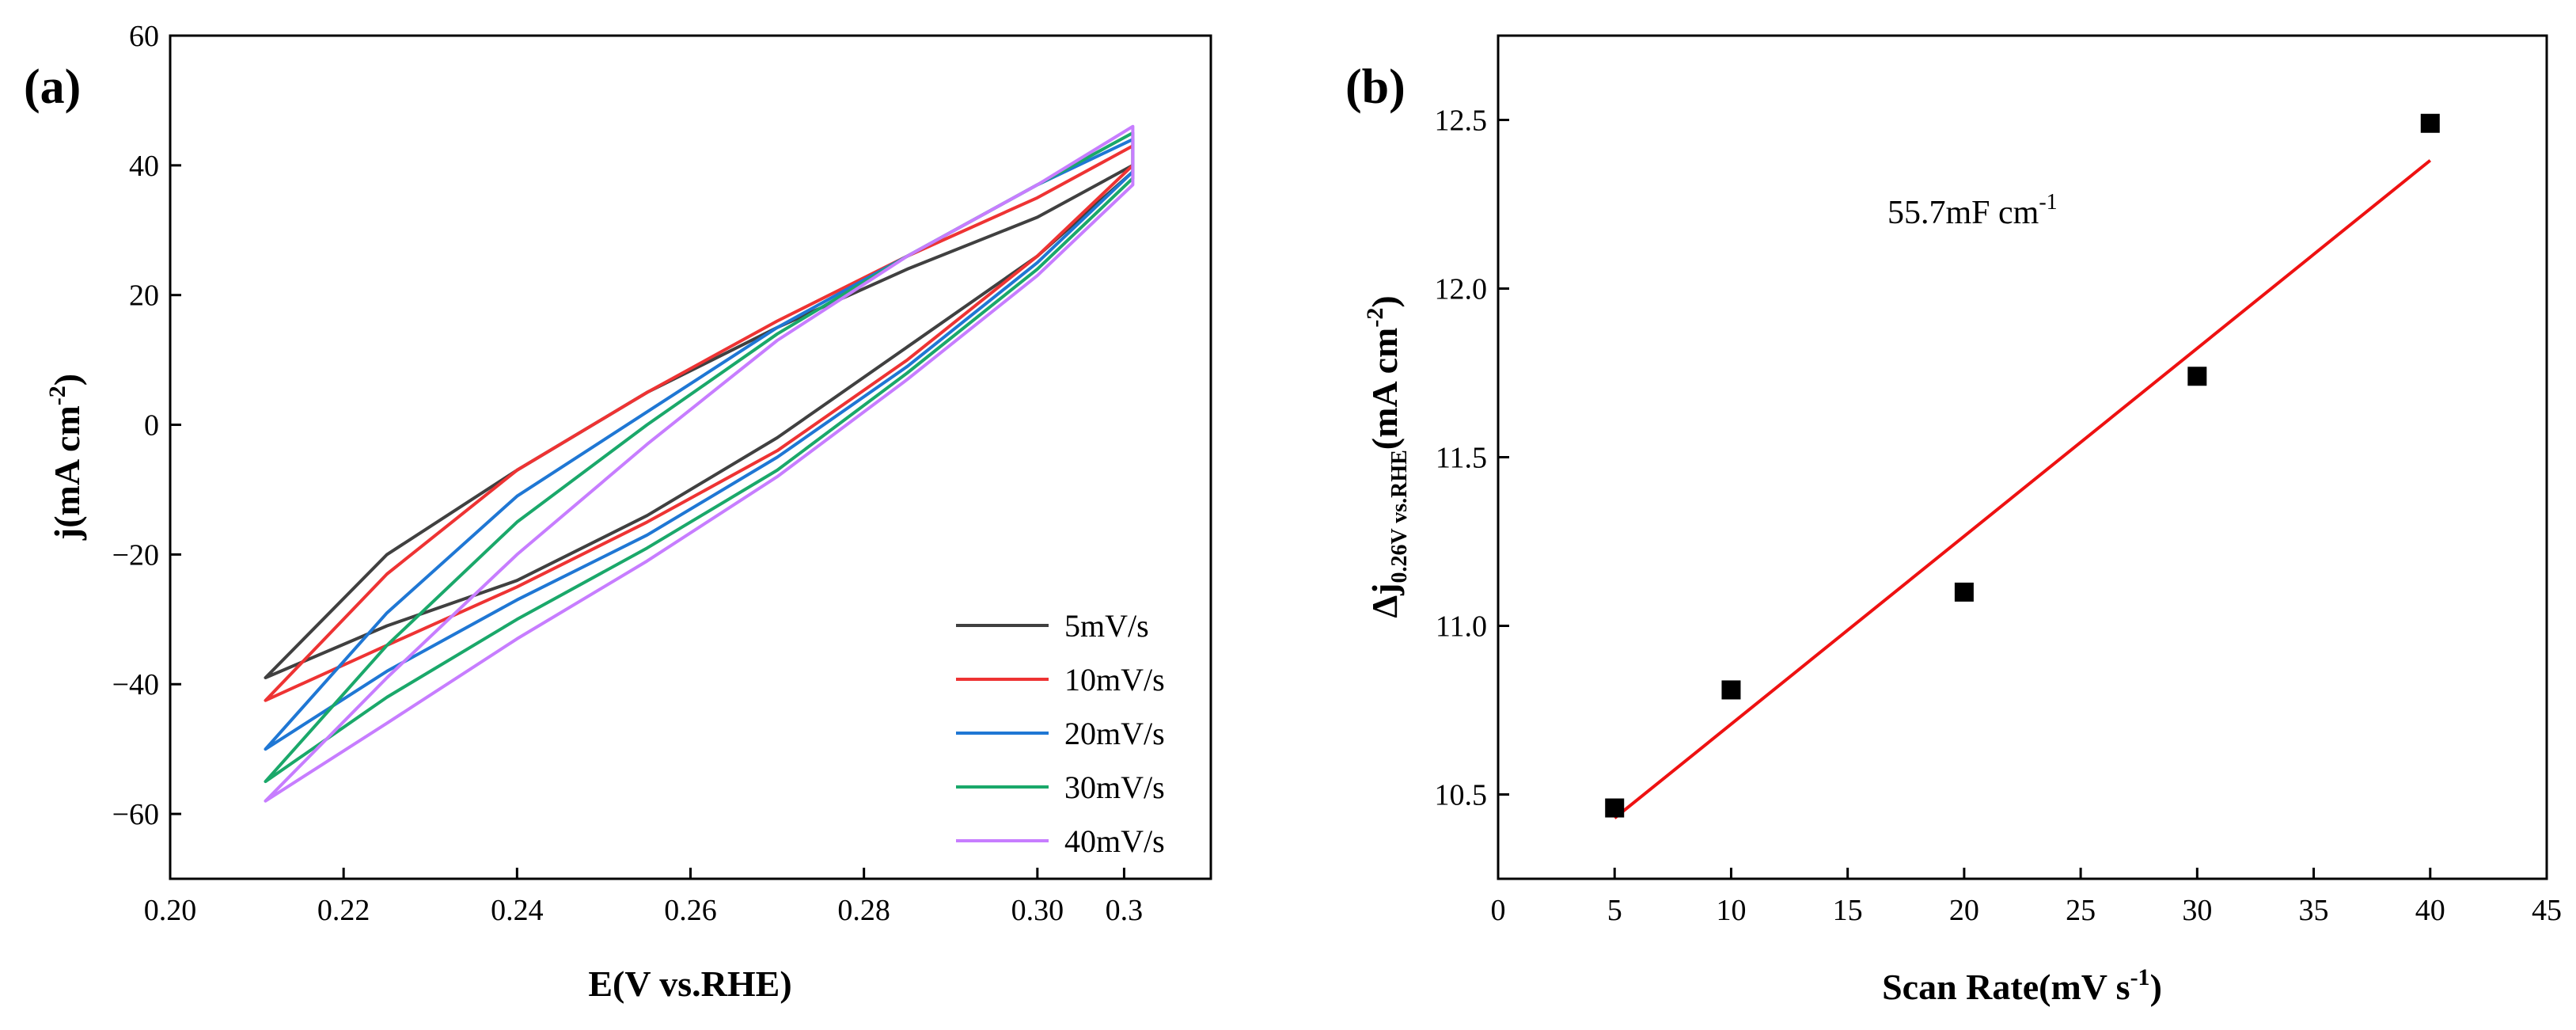 Image resolution: width=2576 pixels, height=1030 pixels. What do you see at coordinates (690, 910) in the screenshot?
I see `x-tick-label: 0.26` at bounding box center [690, 910].